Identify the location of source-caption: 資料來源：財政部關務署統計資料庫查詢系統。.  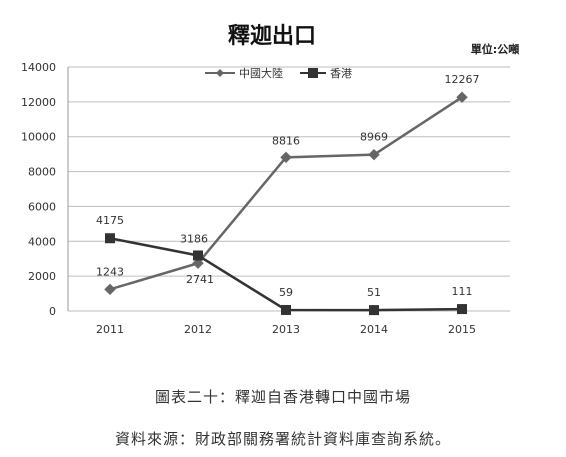
(282, 439).